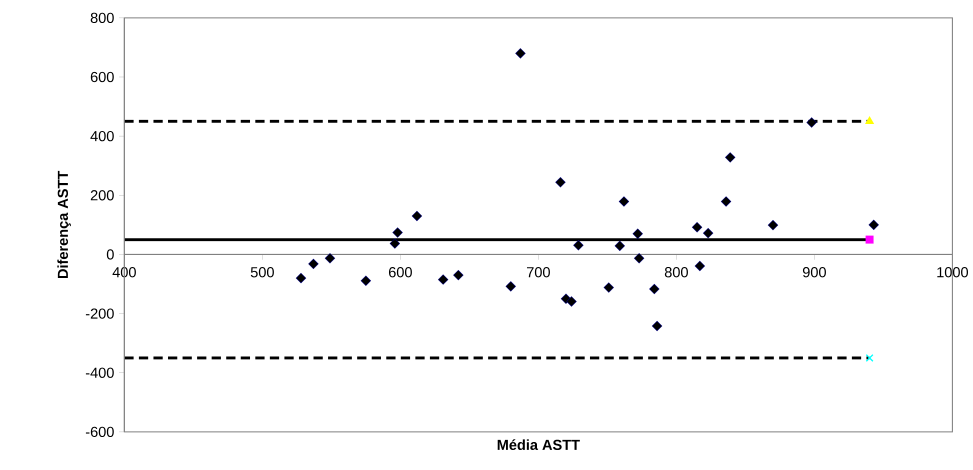  What do you see at coordinates (100, 432) in the screenshot?
I see `y-tick-label: -600` at bounding box center [100, 432].